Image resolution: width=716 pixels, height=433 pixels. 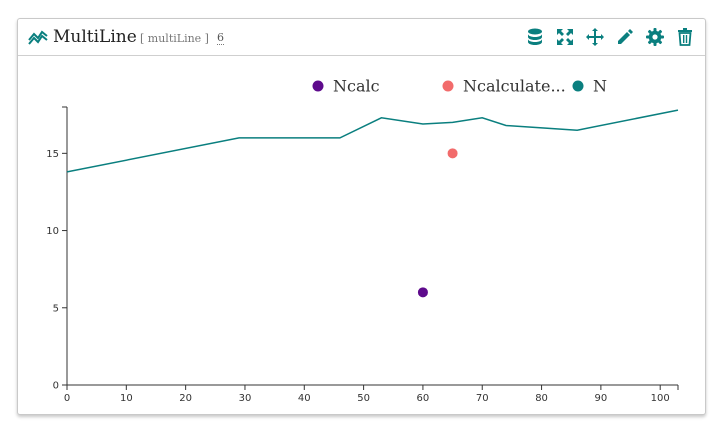 I want to click on series-line-n, so click(x=372, y=141).